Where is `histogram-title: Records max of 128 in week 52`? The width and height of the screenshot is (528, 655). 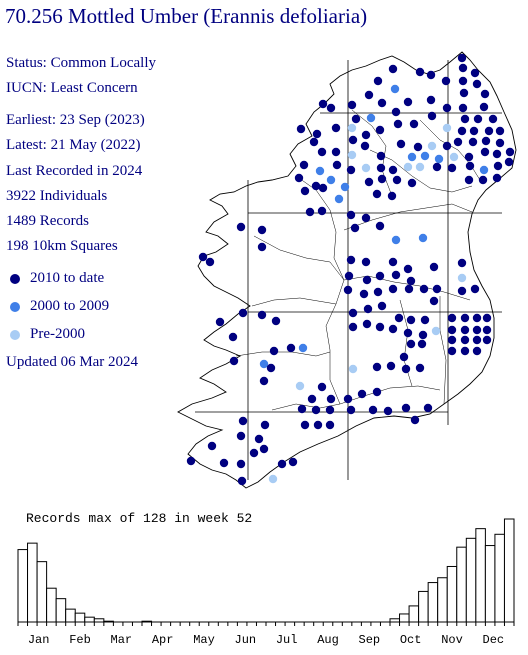
histogram-title: Records max of 128 in week 52 is located at coordinates (139, 518).